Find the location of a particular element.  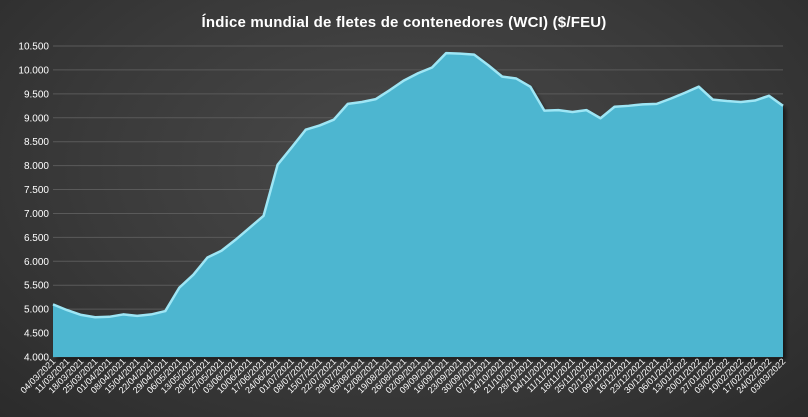

y-tick-label: 6.500 is located at coordinates (36, 238).